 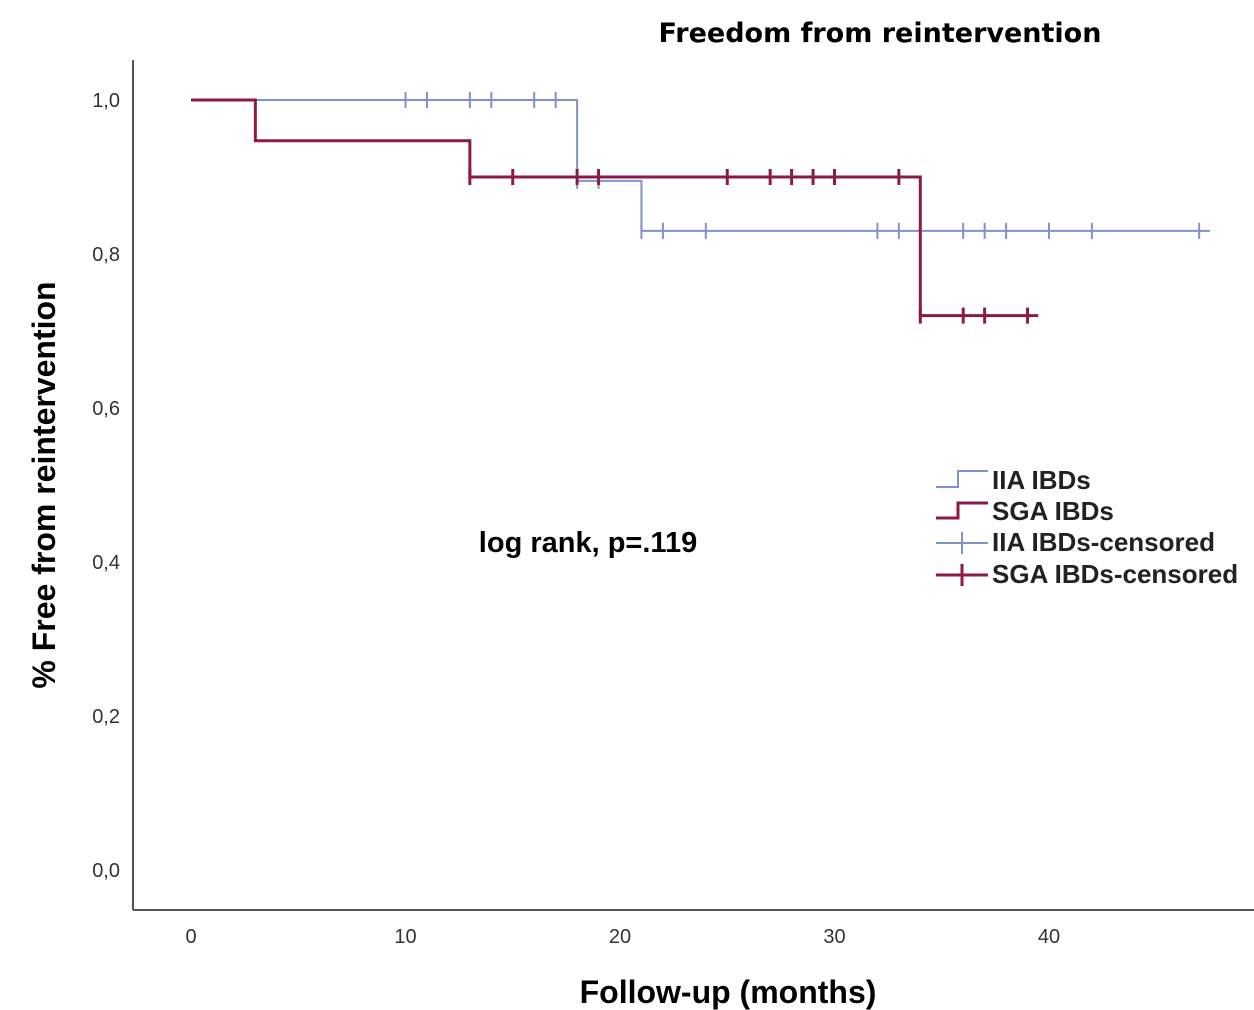 I want to click on y-tick-label: 0,0, so click(x=106, y=871).